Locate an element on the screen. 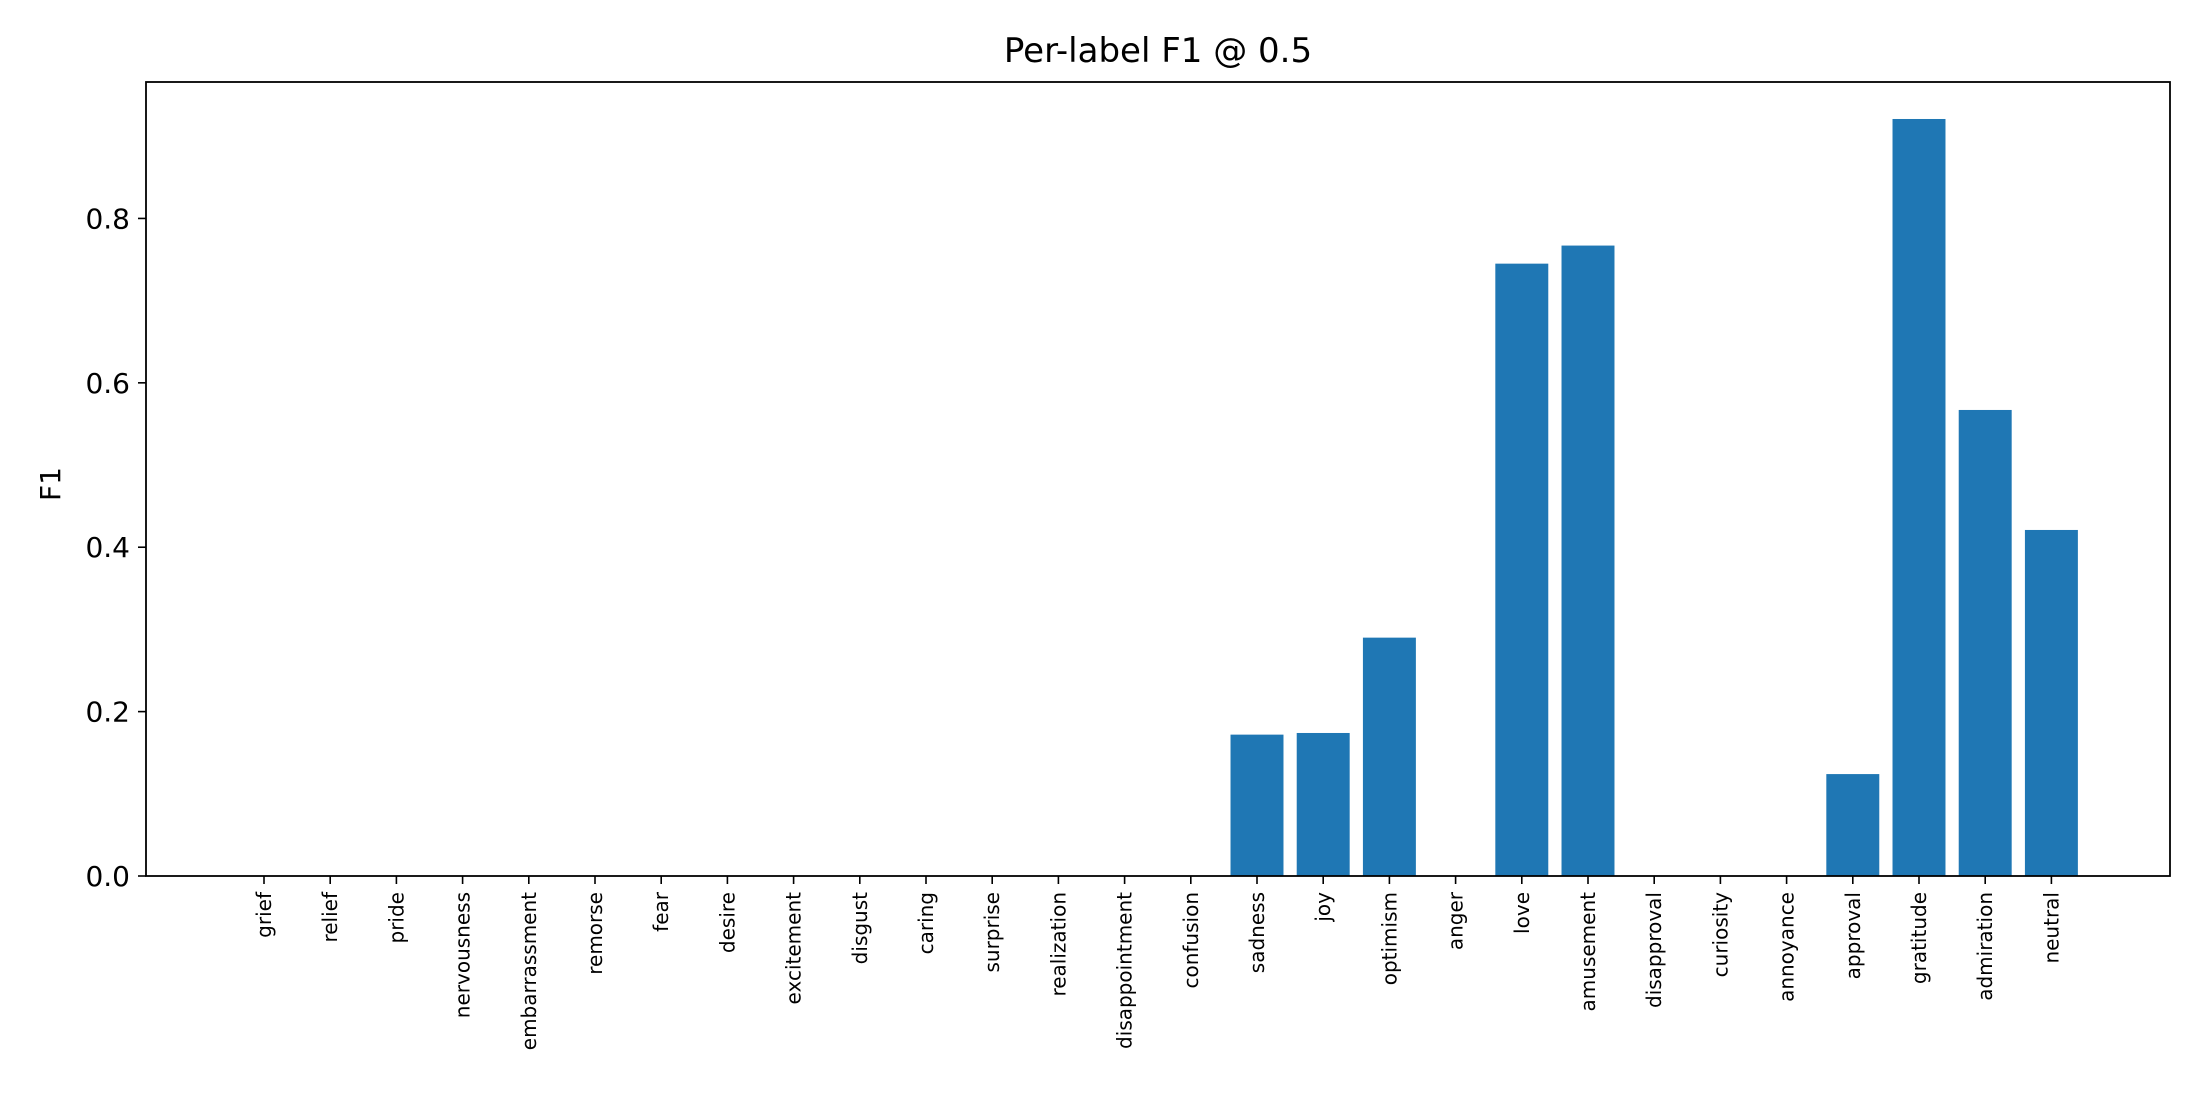 This screenshot has height=1100, width=2200. bar-amusement is located at coordinates (1588, 560).